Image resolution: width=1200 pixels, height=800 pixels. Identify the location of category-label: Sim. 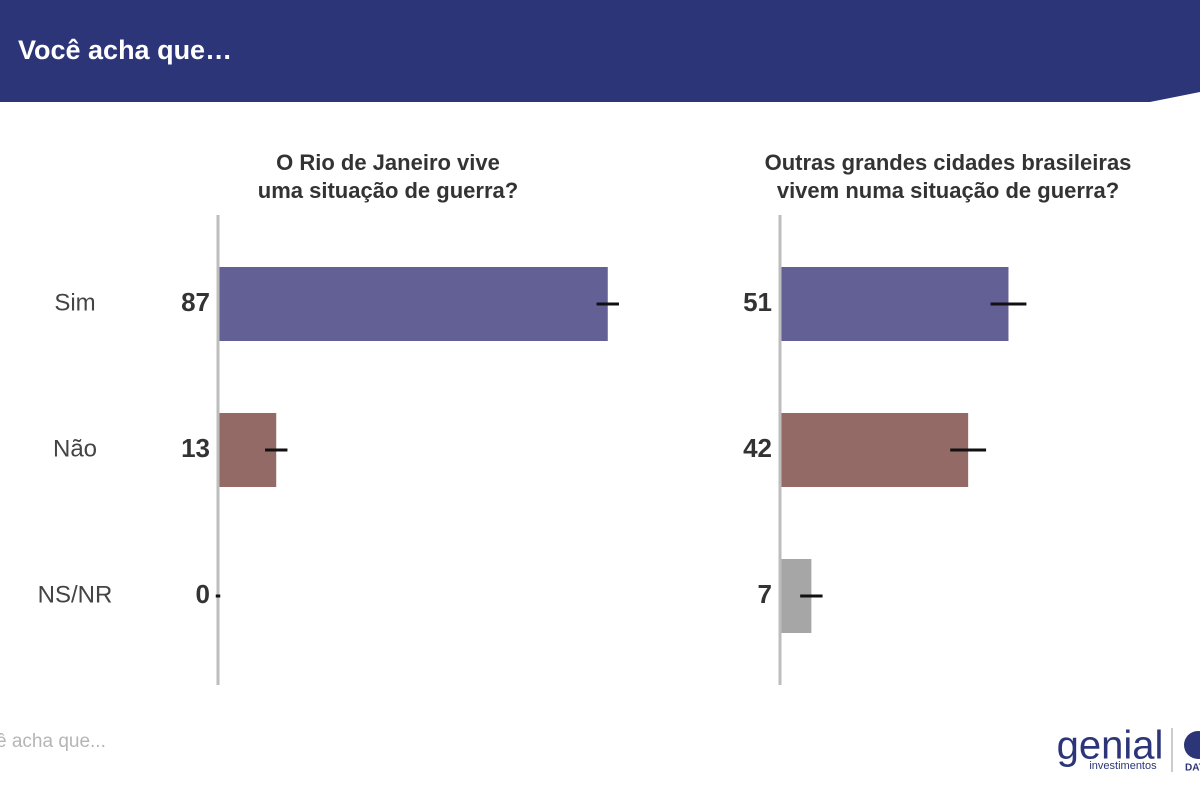
(74, 302).